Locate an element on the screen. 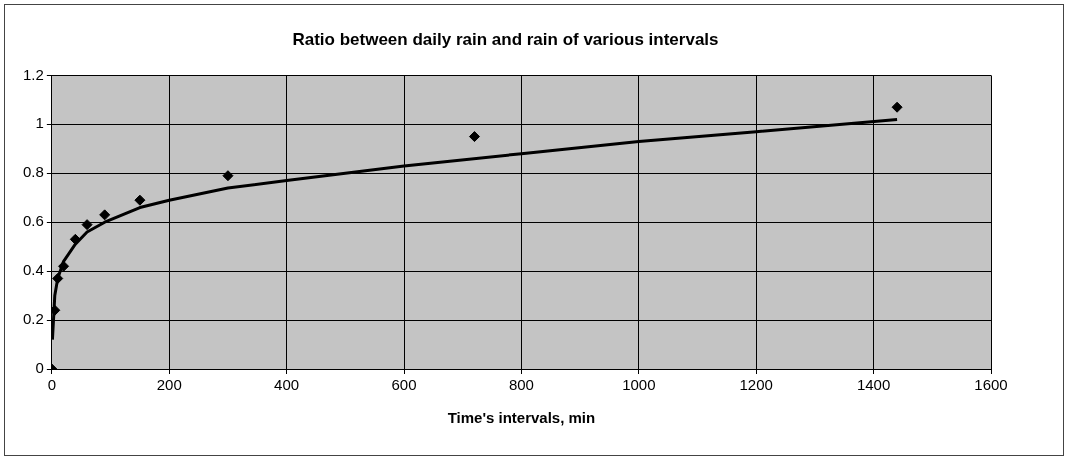  x-tick-label: 400 is located at coordinates (287, 385).